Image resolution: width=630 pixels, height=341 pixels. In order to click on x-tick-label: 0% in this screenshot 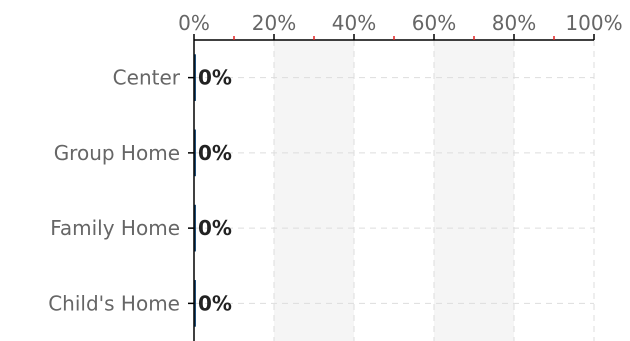, I will do `click(194, 23)`.